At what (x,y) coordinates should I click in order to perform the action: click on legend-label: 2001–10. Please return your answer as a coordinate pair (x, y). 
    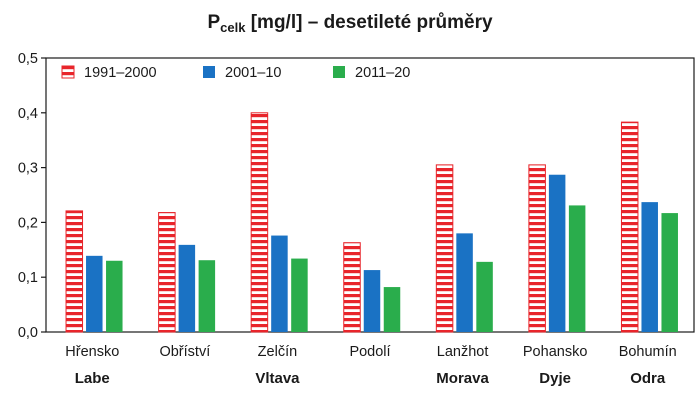
    Looking at the image, I should click on (253, 73).